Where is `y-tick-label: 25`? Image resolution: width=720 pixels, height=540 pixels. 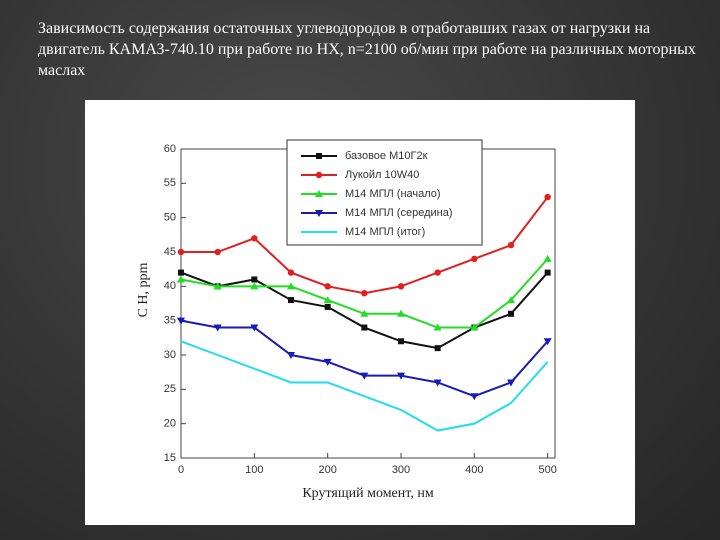 y-tick-label: 25 is located at coordinates (170, 389).